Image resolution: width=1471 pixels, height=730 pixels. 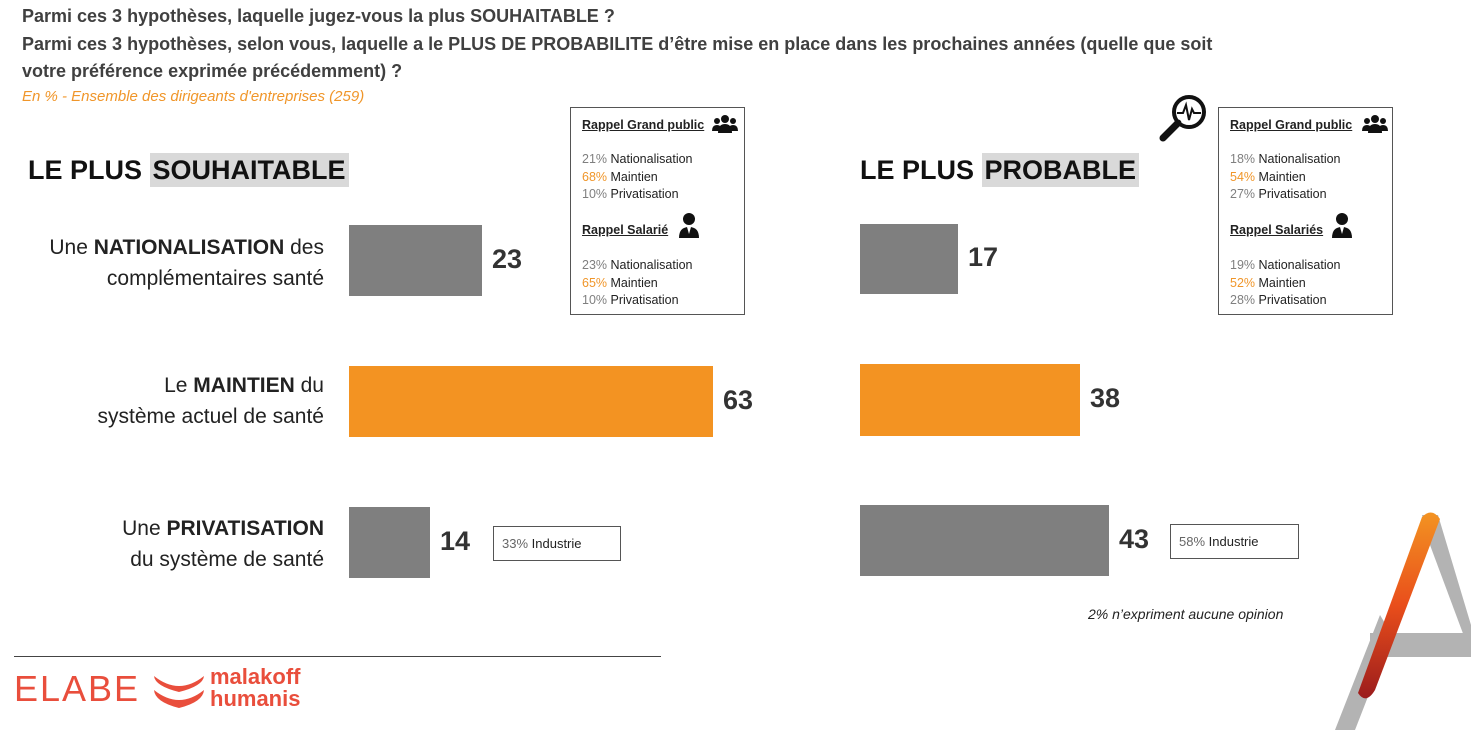 I want to click on left-title-prefix: LE PLUS, so click(x=89, y=170).